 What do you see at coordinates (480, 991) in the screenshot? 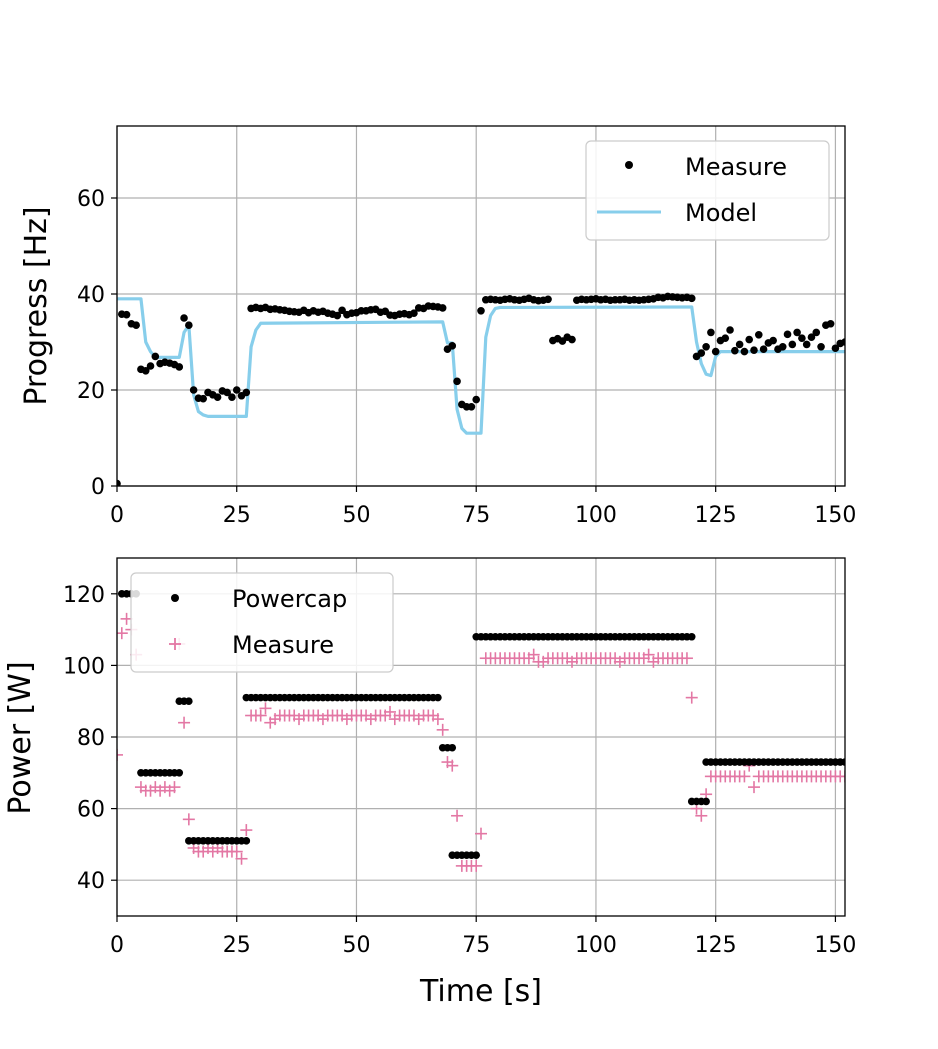
I see `power-x-axis-label: Time [s]` at bounding box center [480, 991].